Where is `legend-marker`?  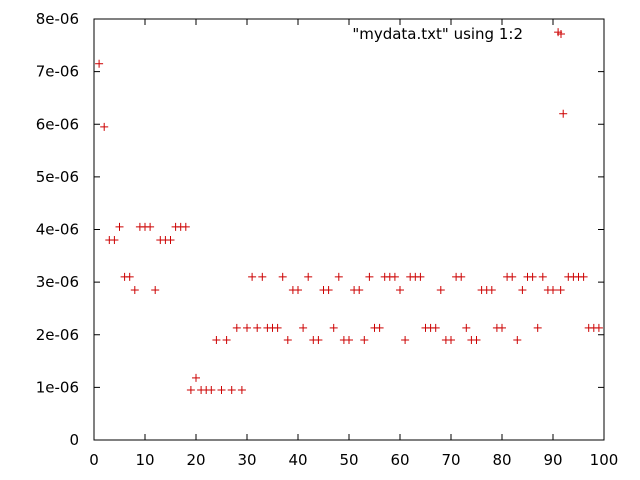
legend-marker is located at coordinates (561, 34).